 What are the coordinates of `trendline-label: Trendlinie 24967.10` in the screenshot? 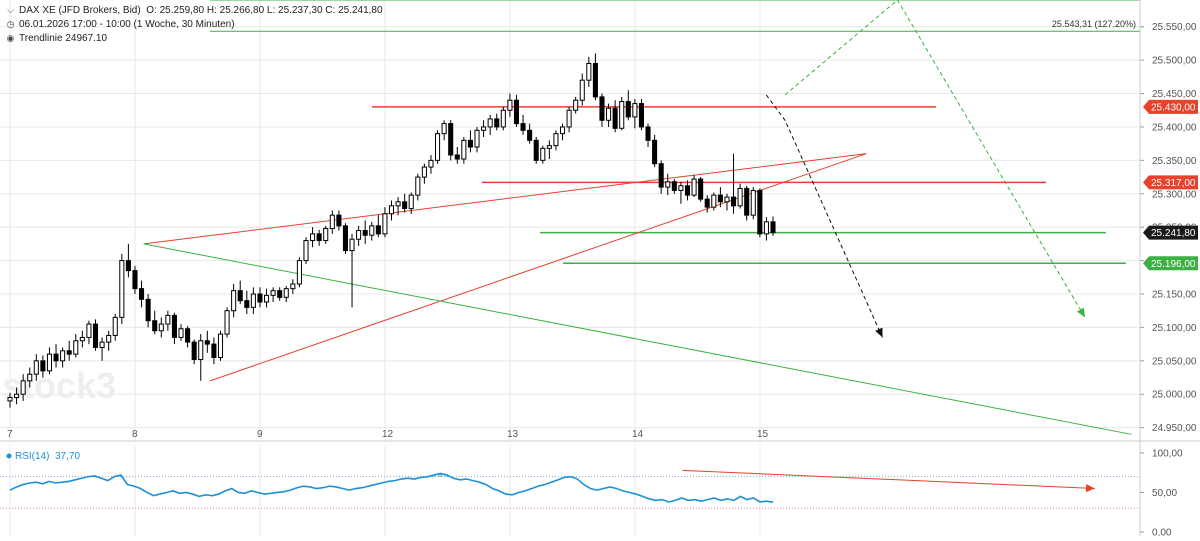 It's located at (63, 38).